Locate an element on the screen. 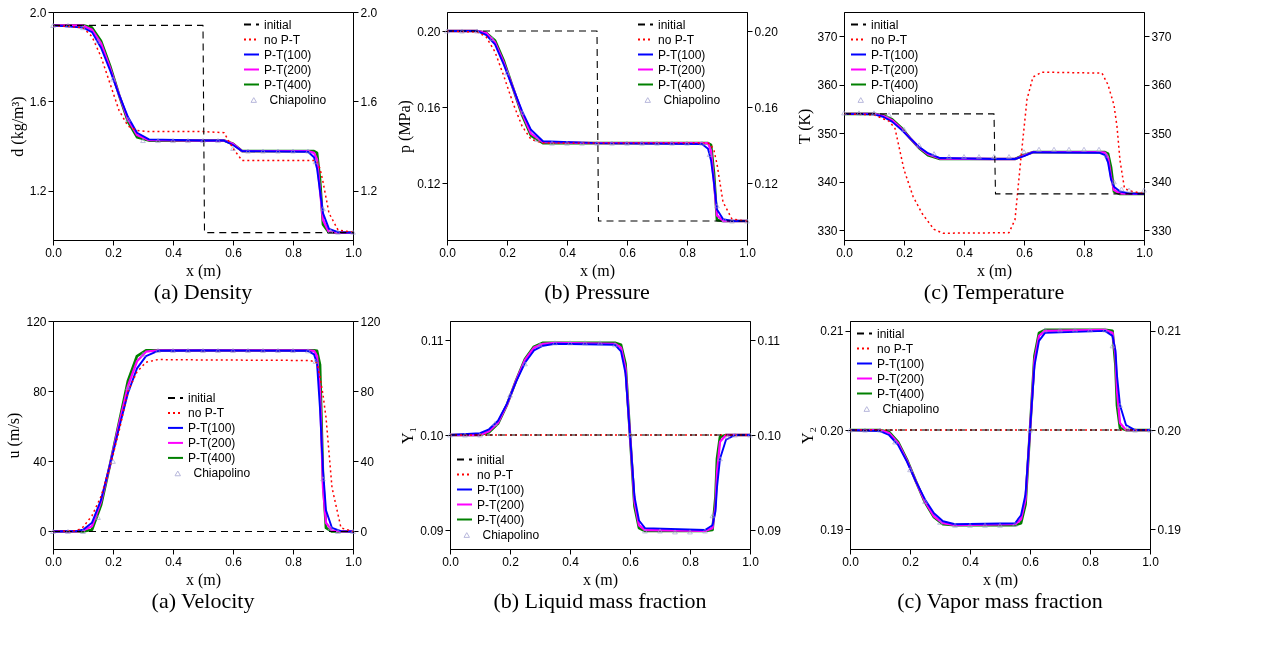 The image size is (1287, 648). text: (c) Vapor mass fraction is located at coordinates (1000, 600).